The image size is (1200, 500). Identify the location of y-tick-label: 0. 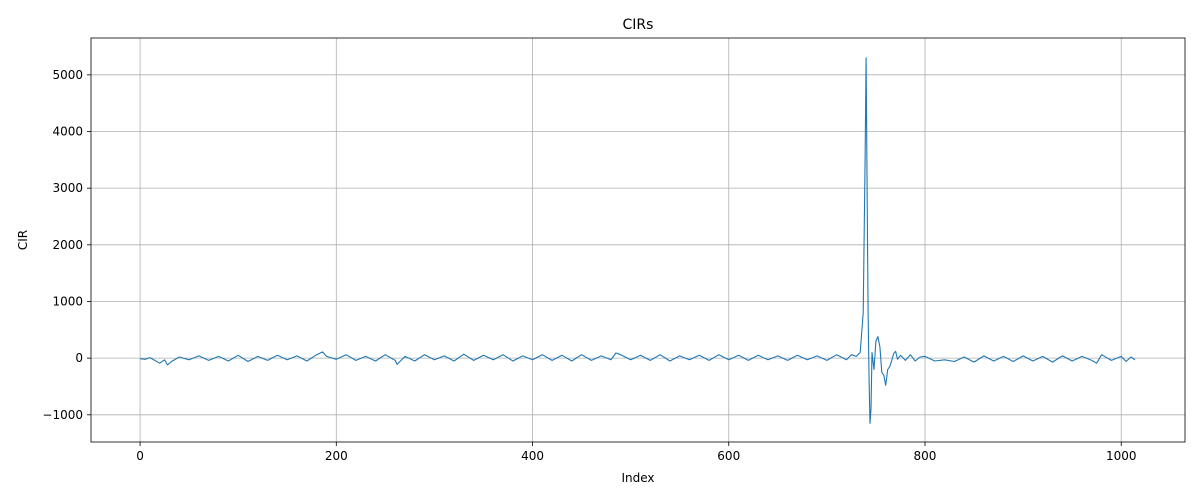
(79, 358).